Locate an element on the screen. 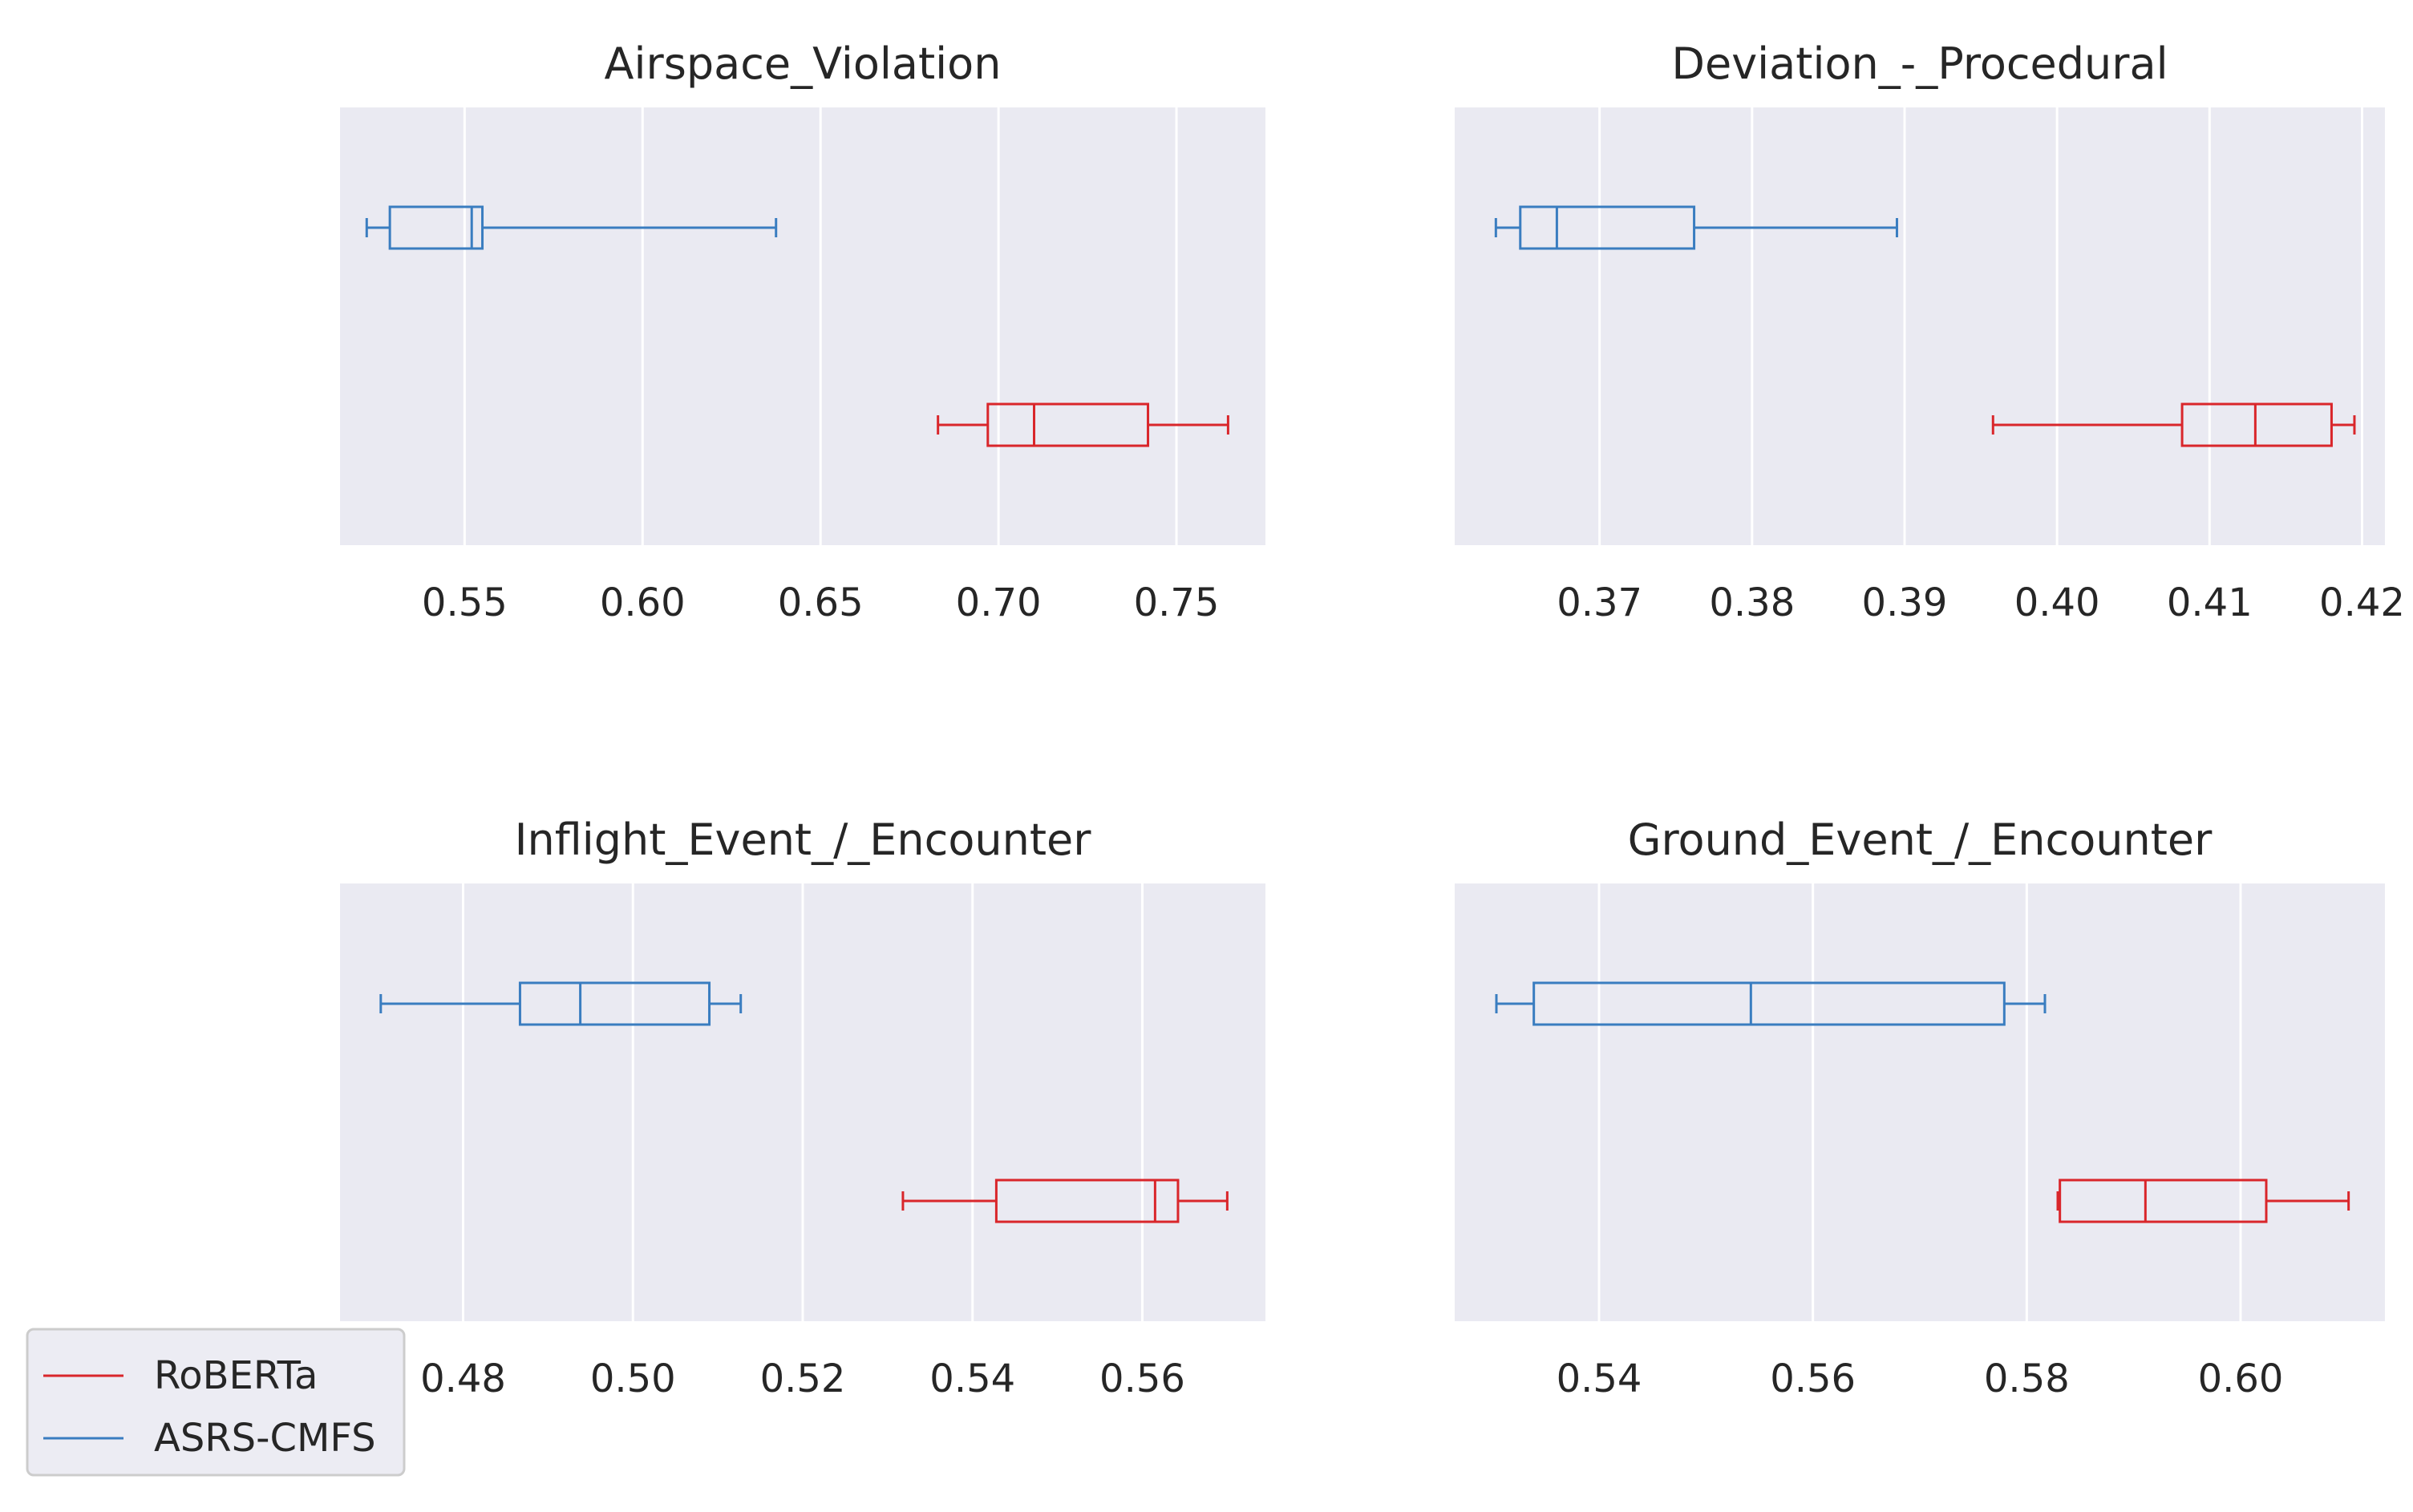 The height and width of the screenshot is (1512, 2413). panel-airspace-violation: 0.55 0.60 0.65 0.70 0.75 Airspace_Violation is located at coordinates (803, 331).